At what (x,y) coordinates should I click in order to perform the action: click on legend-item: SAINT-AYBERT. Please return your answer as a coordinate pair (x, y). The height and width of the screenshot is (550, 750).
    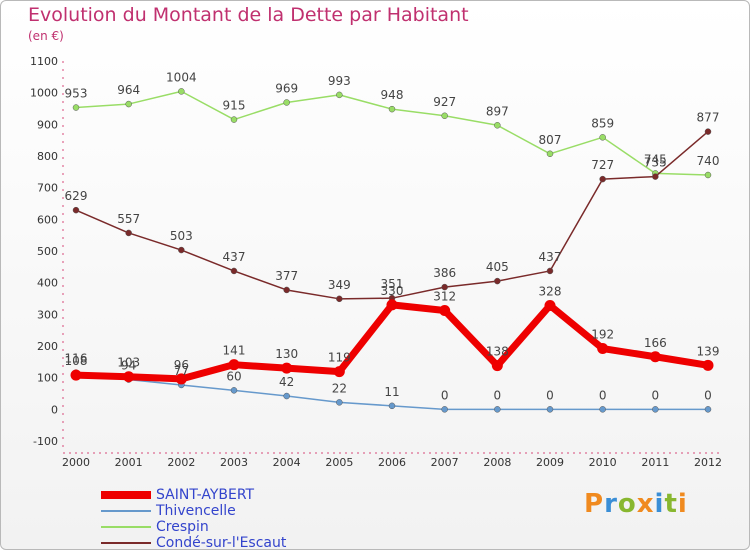
    Looking at the image, I should click on (231, 495).